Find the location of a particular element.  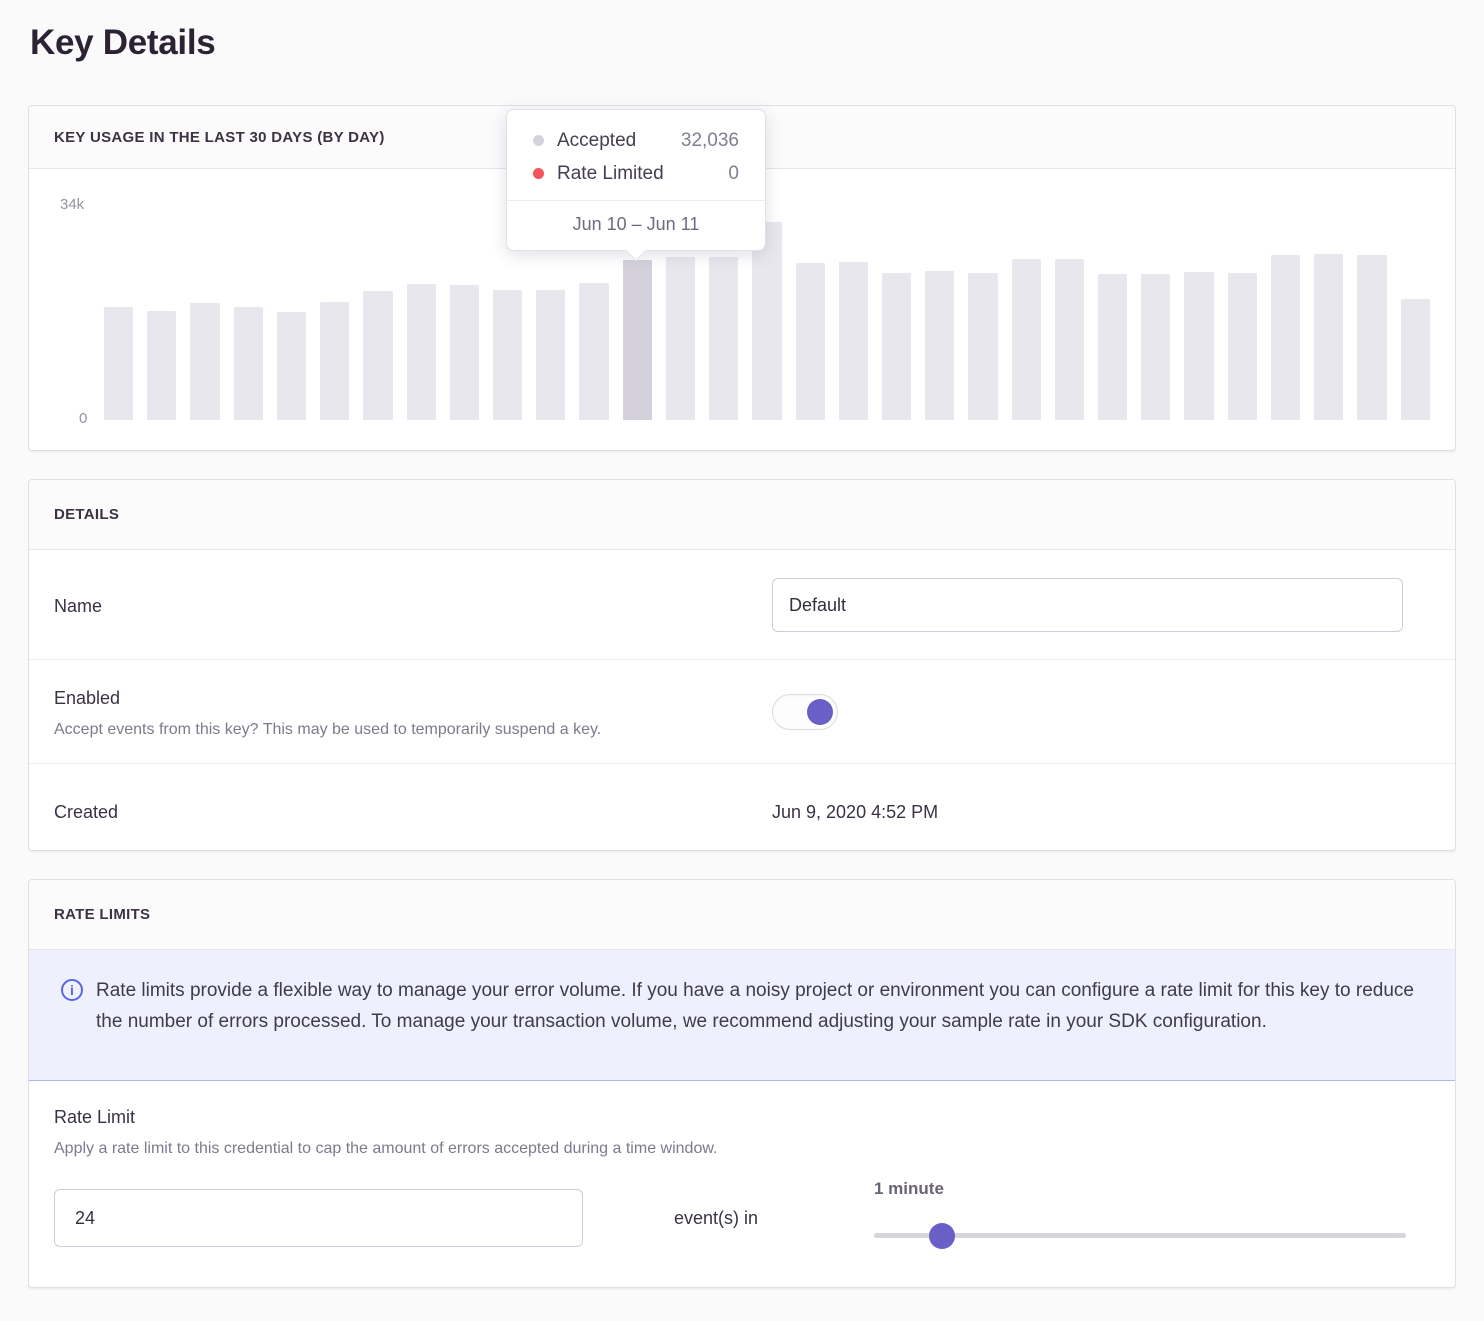

name-label: Name is located at coordinates (78, 606).